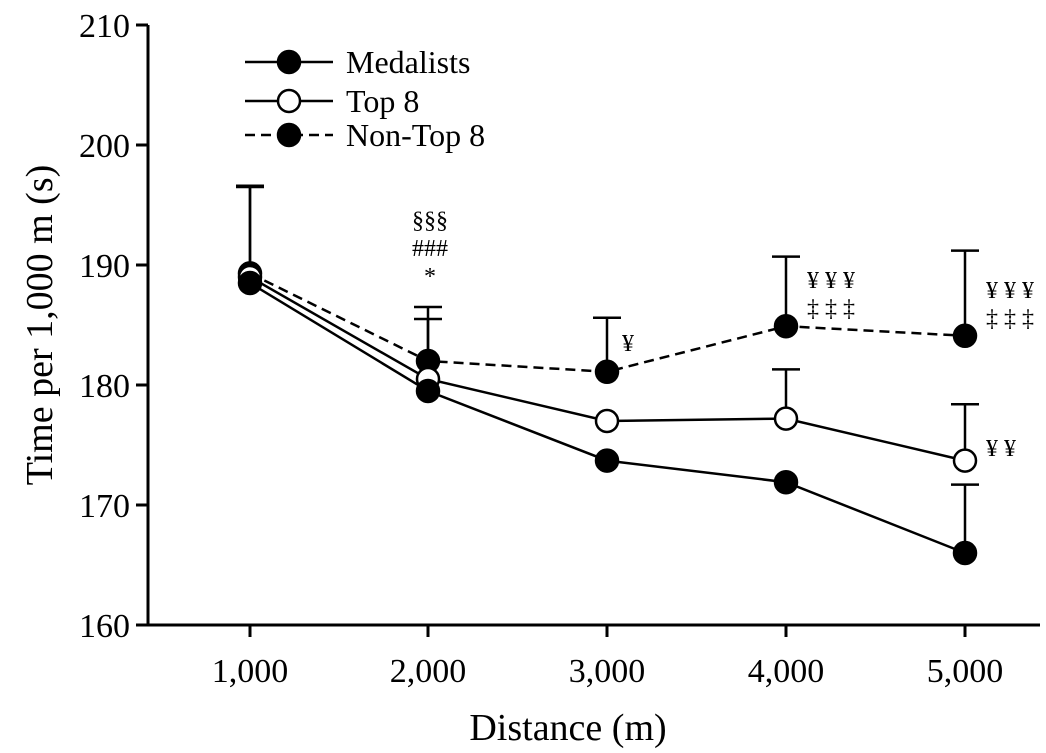 The height and width of the screenshot is (753, 1046). I want to click on y-tick-label: 180, so click(104, 386).